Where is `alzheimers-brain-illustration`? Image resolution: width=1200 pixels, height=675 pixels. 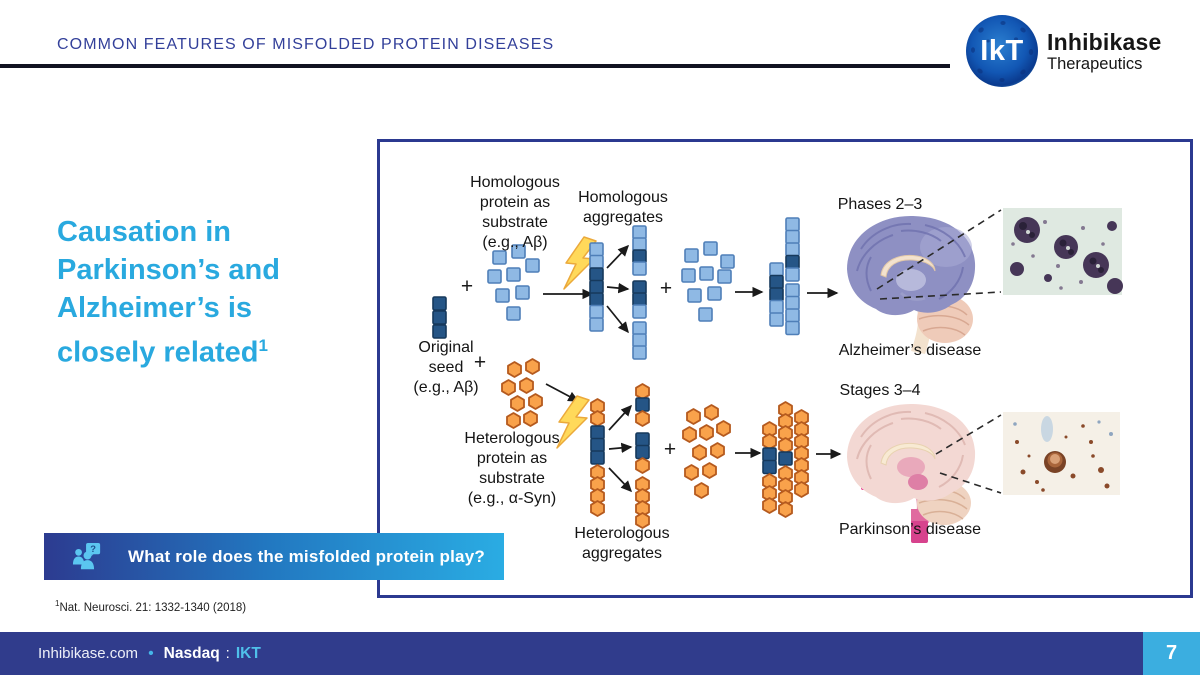 alzheimers-brain-illustration is located at coordinates (911, 284).